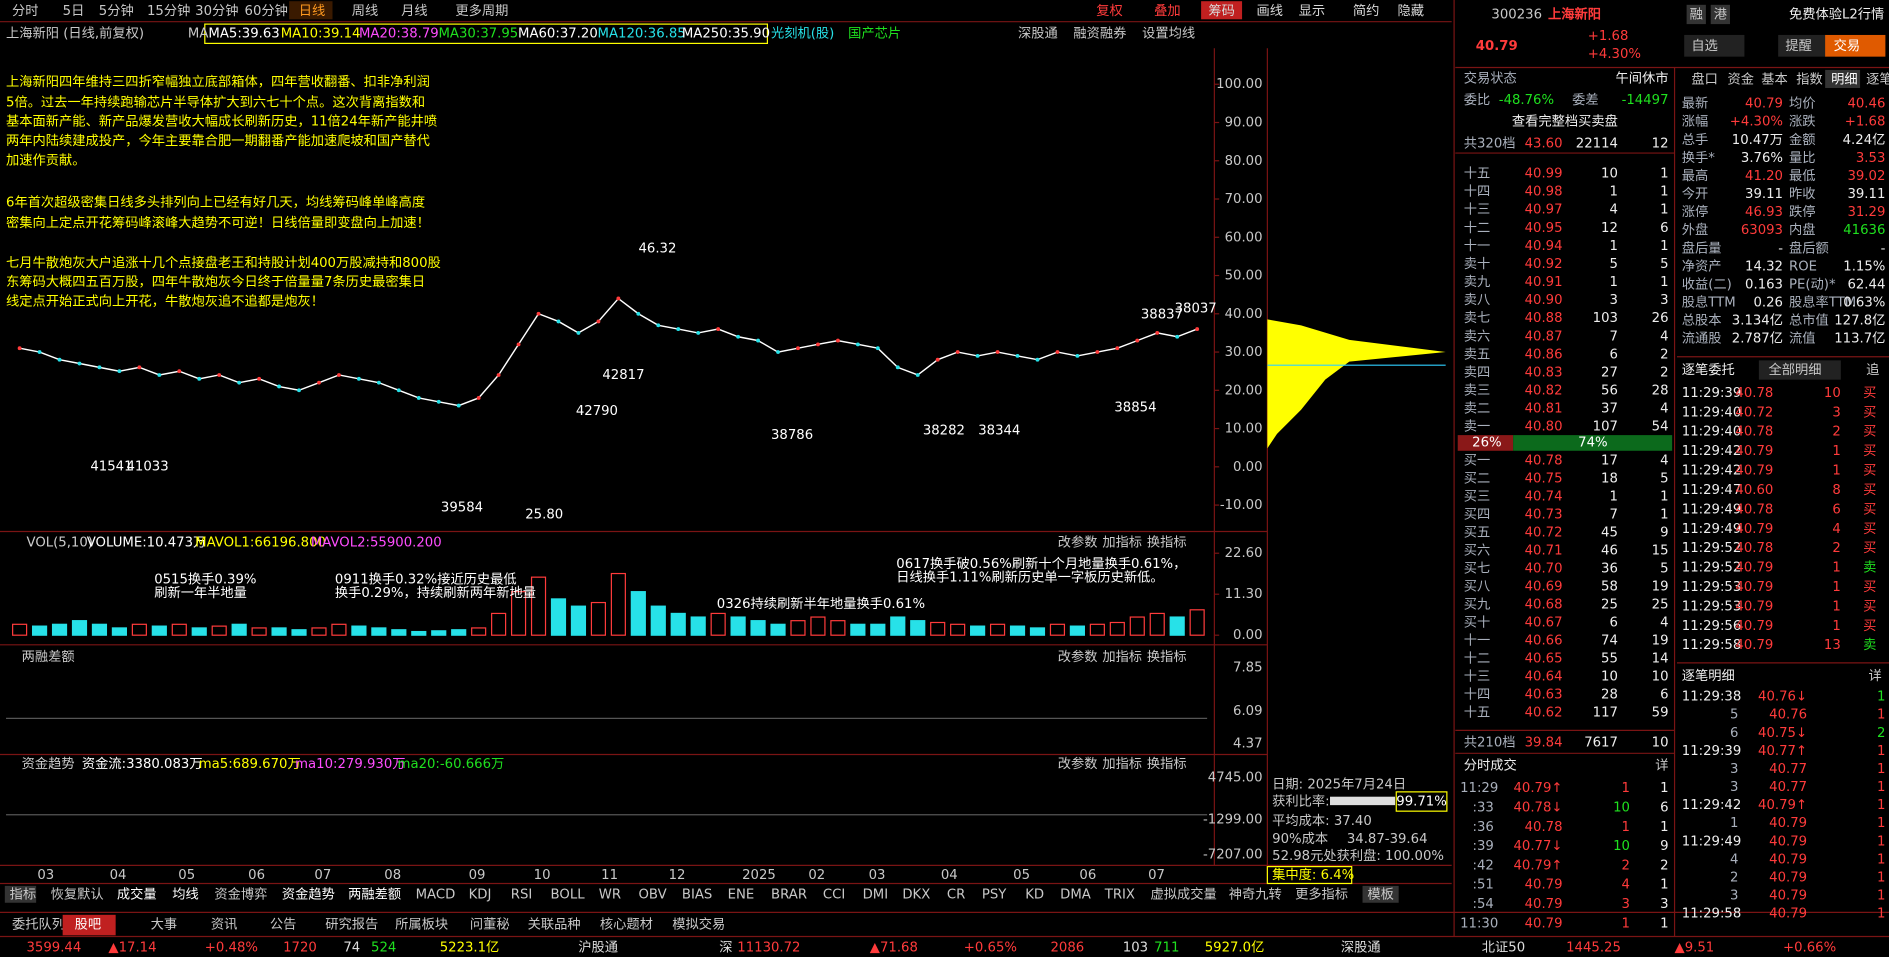 The width and height of the screenshot is (1889, 957). What do you see at coordinates (481, 10) in the screenshot?
I see `period-tab: 更多周期` at bounding box center [481, 10].